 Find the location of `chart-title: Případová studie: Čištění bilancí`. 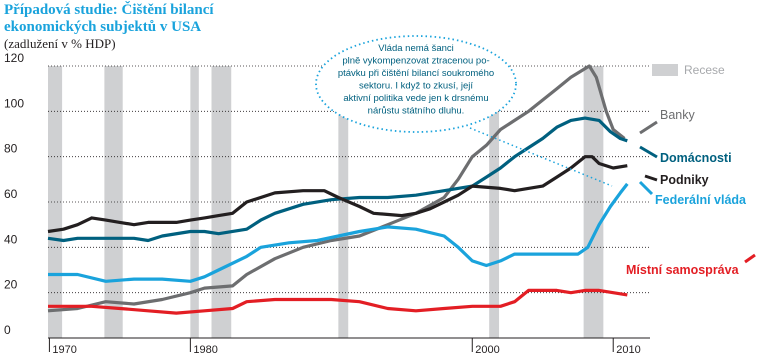

chart-title: Případová studie: Čištění bilancí is located at coordinates (109, 9).